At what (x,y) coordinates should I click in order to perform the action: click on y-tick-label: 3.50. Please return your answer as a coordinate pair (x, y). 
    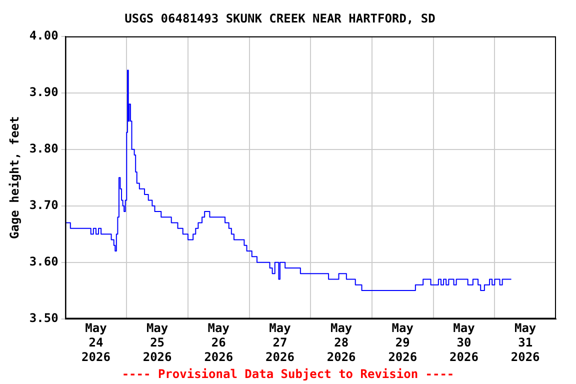
    Looking at the image, I should click on (43, 317).